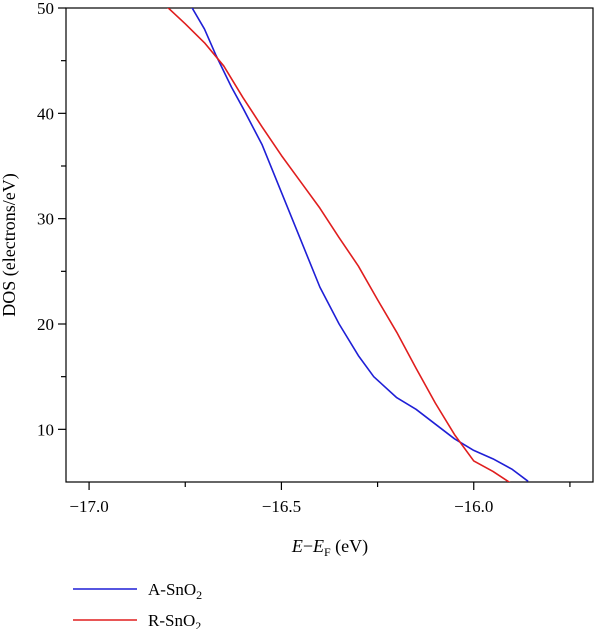  Describe the element at coordinates (473, 506) in the screenshot. I see `x-tick-label: −16.0` at that location.